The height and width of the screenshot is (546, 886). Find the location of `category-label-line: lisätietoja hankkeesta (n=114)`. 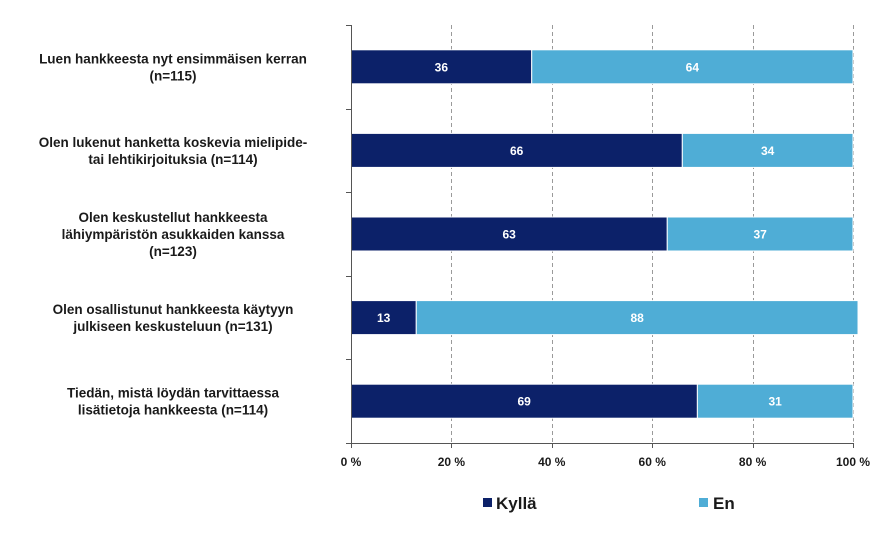

category-label-line: lisätietoja hankkeesta (n=114) is located at coordinates (173, 410).